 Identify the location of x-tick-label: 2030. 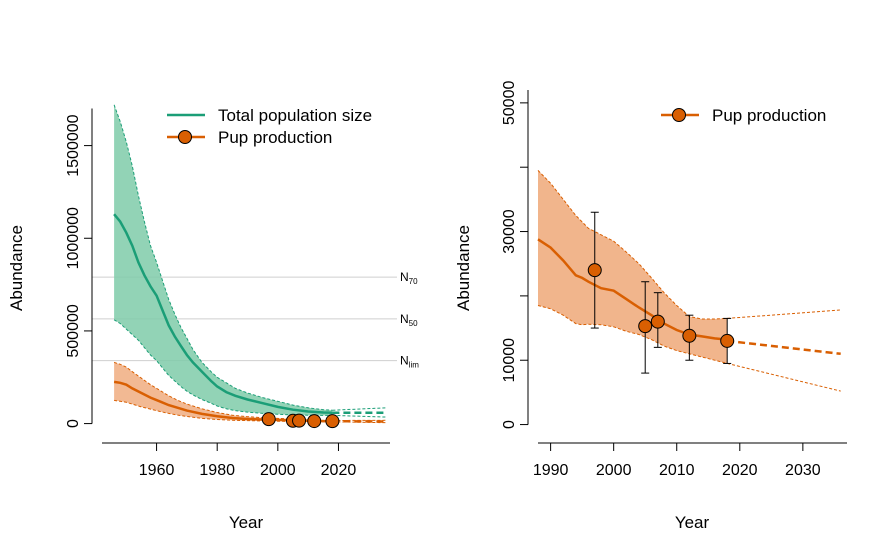
(803, 470).